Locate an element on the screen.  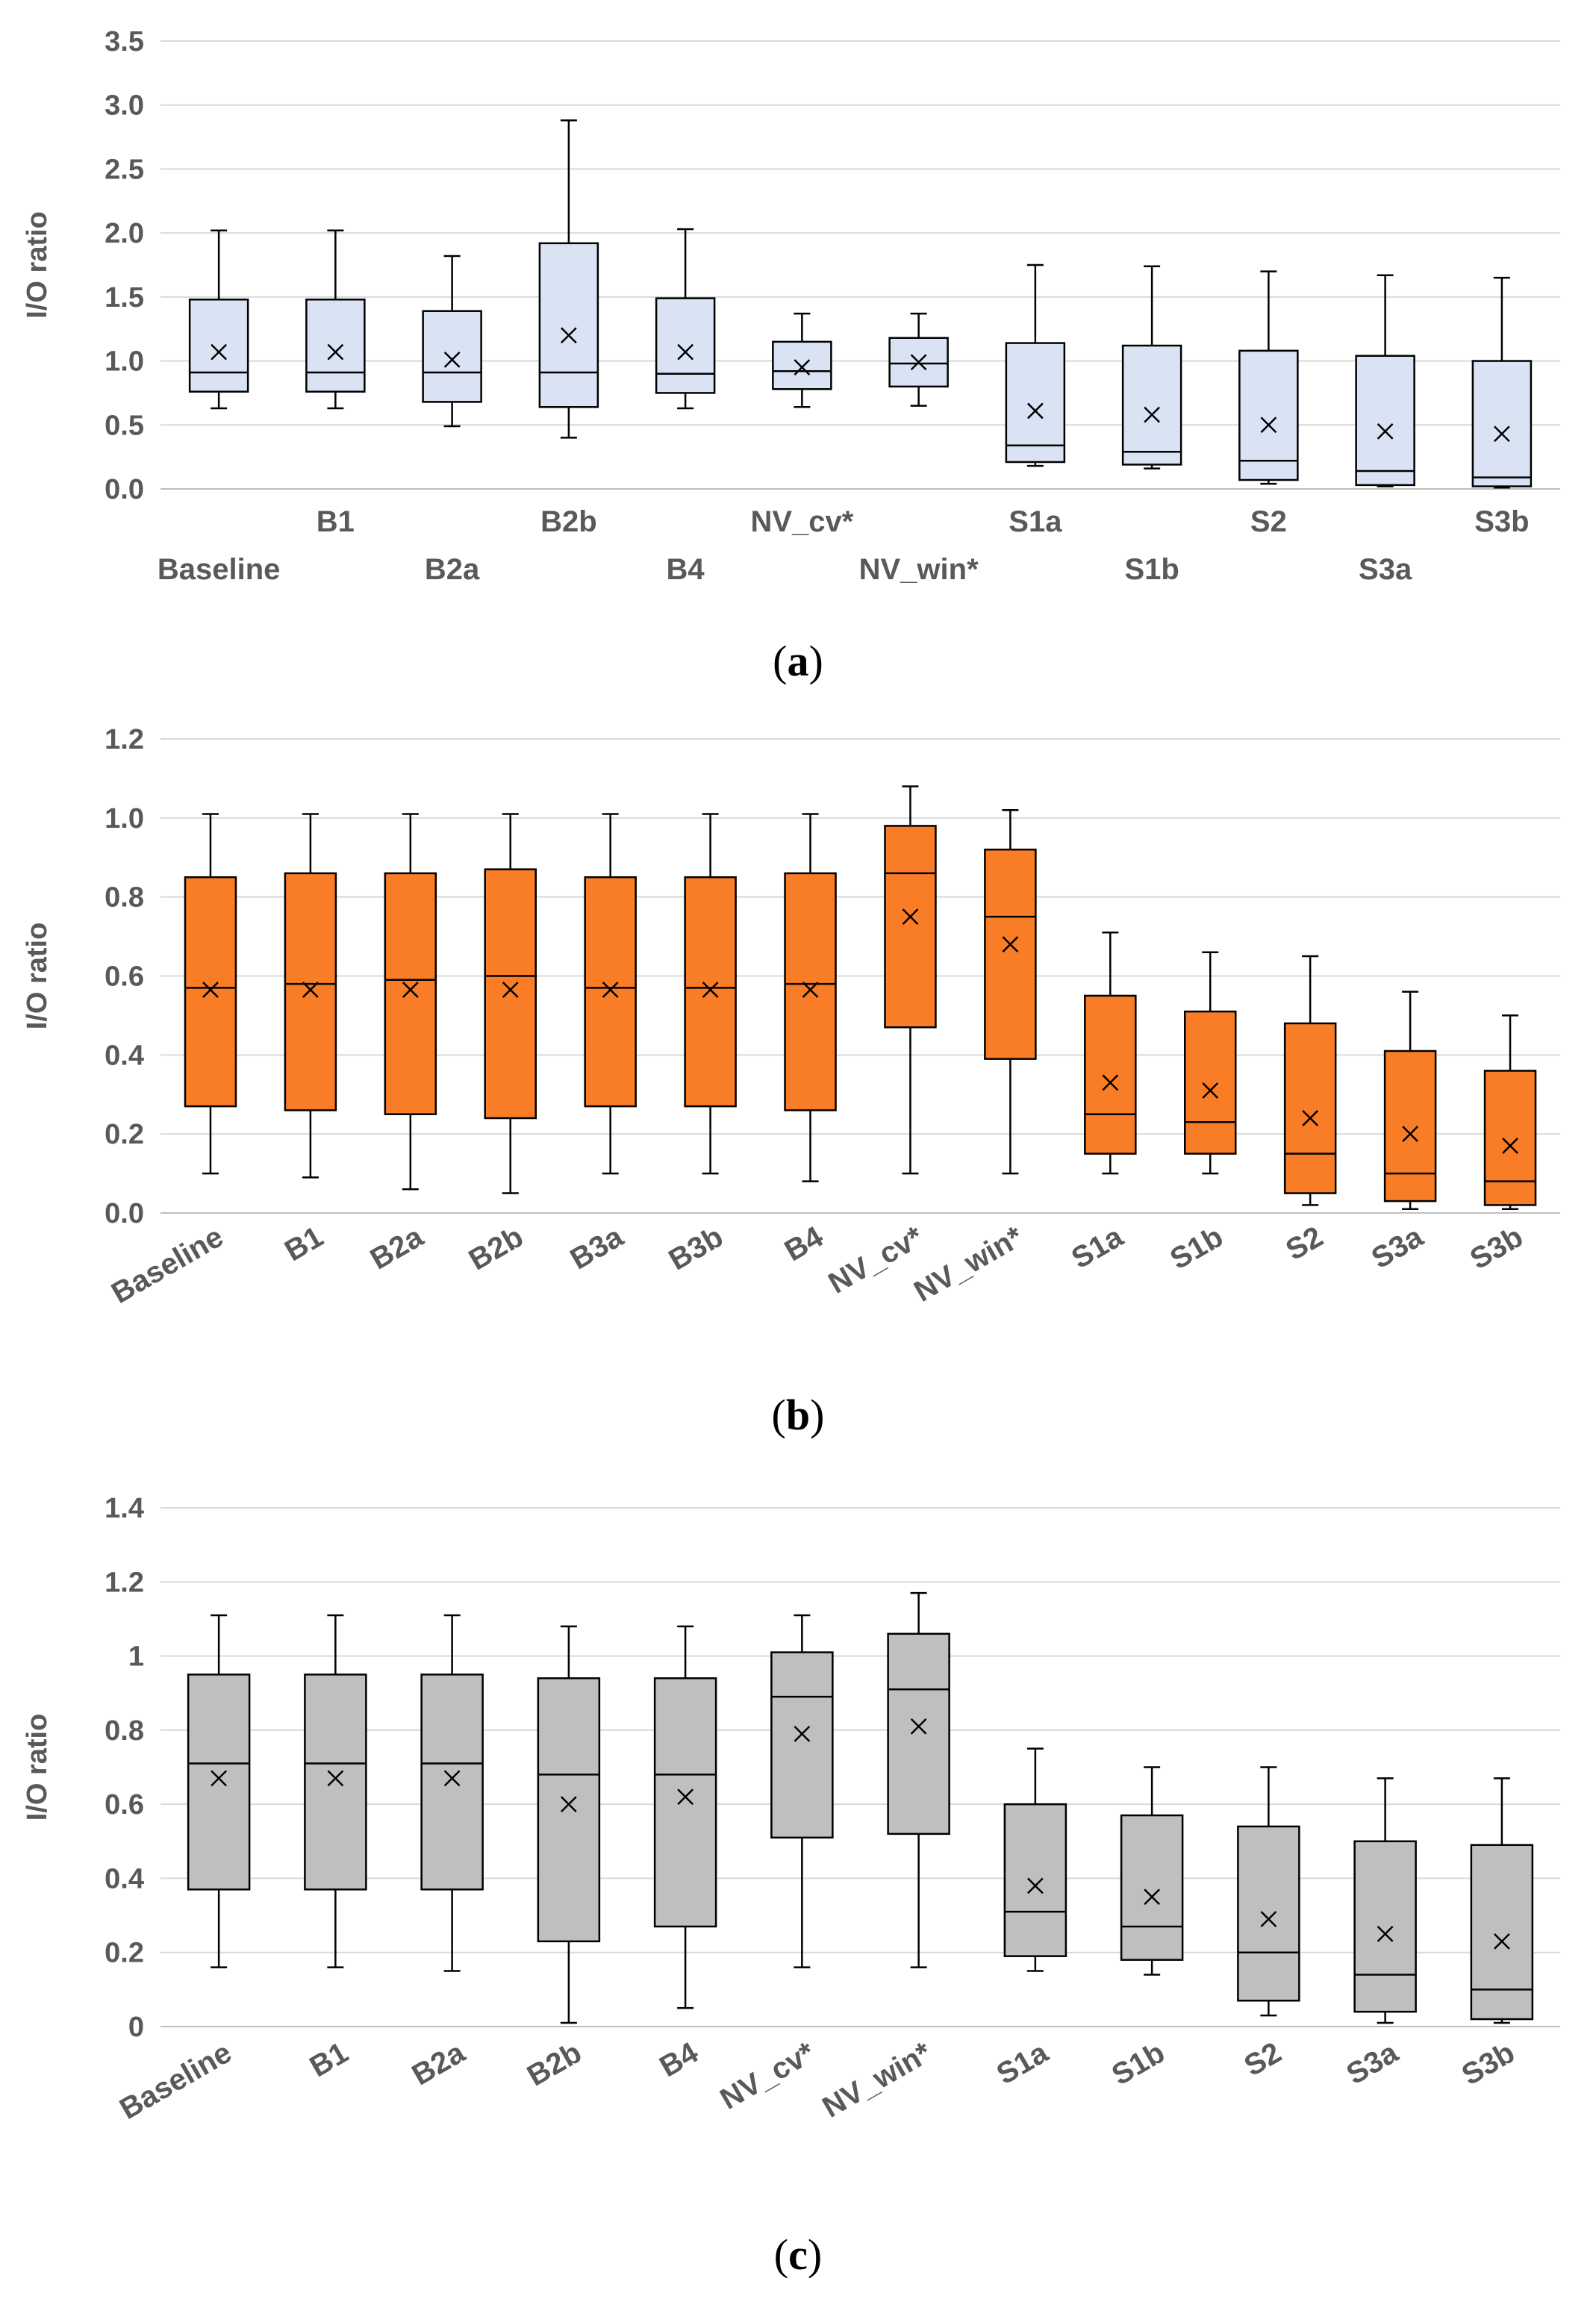
chart-c-y-tick-label: 0.8 is located at coordinates (124, 1731).